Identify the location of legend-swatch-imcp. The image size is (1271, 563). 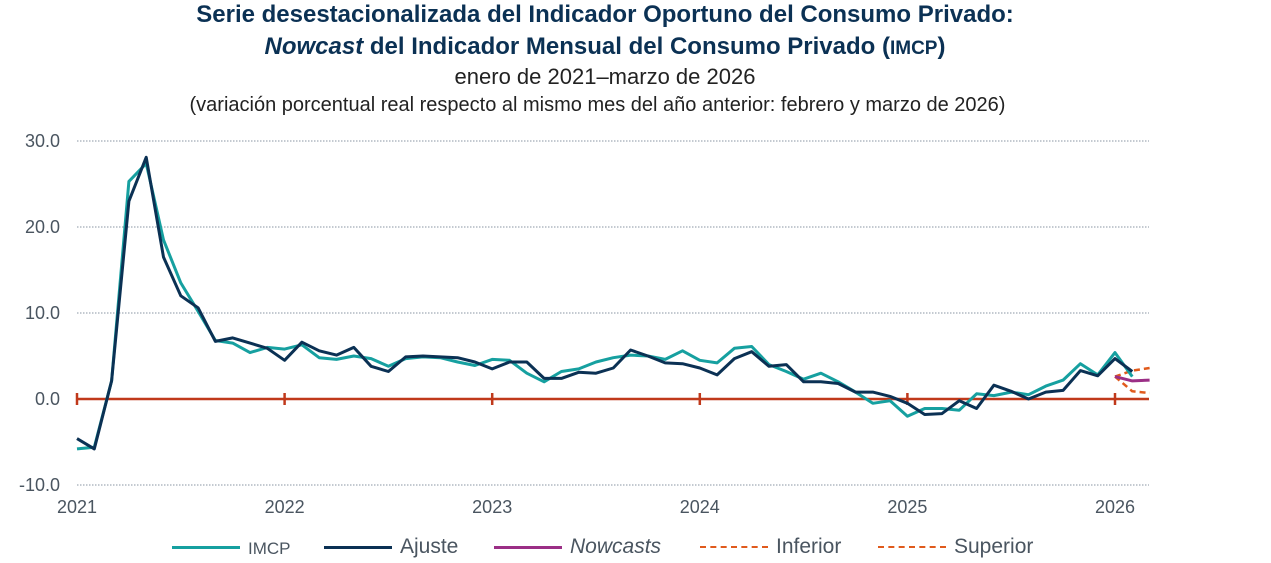
(206, 547).